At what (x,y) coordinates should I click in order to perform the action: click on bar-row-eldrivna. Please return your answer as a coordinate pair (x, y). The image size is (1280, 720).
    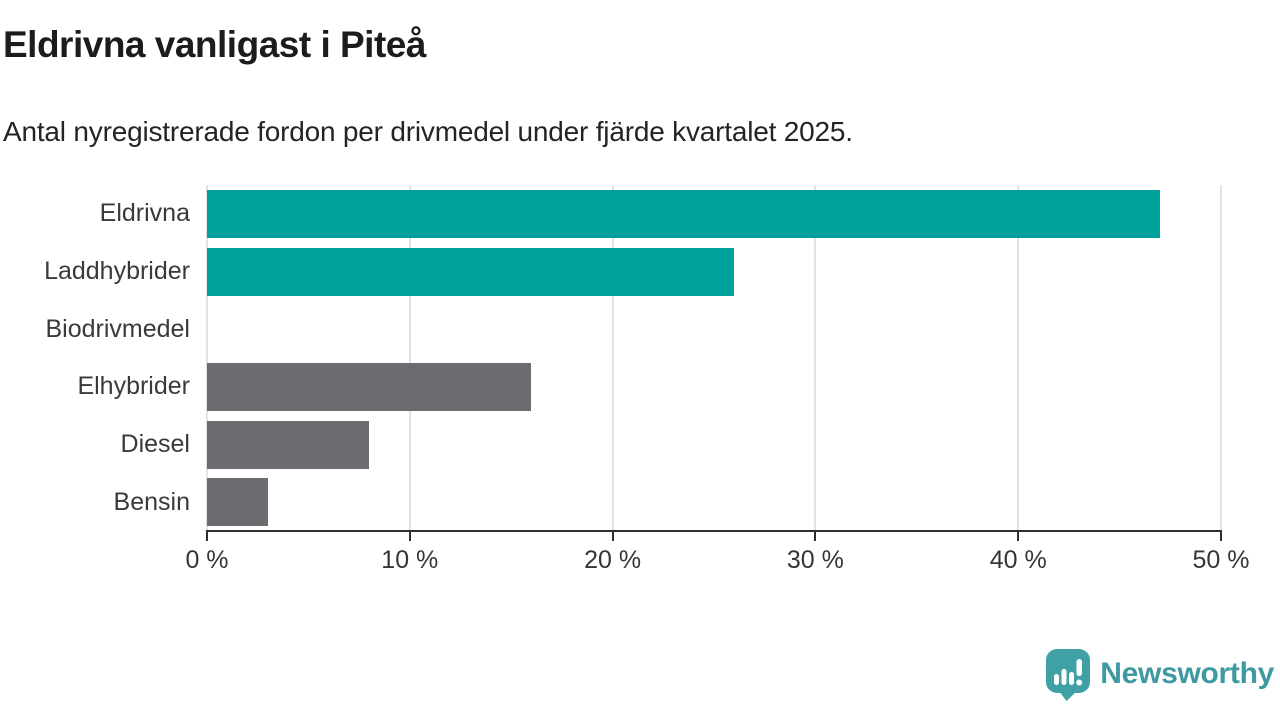
    Looking at the image, I should click on (714, 214).